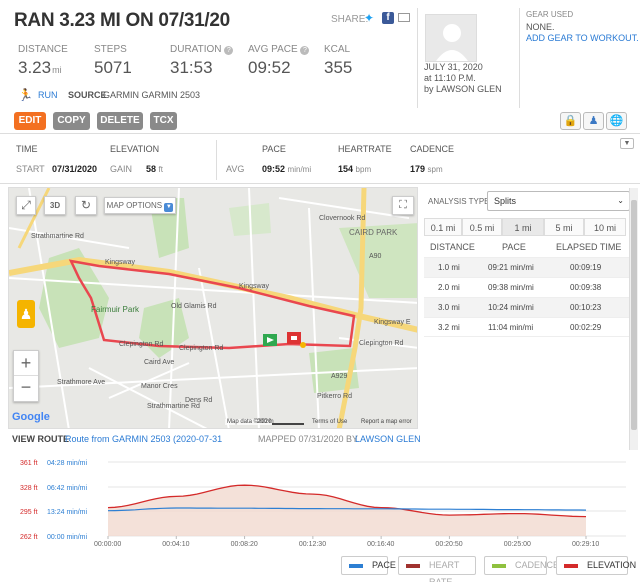 This screenshot has height=582, width=640. What do you see at coordinates (29, 463) in the screenshot?
I see `y-tick-elevation: 361 ft` at bounding box center [29, 463].